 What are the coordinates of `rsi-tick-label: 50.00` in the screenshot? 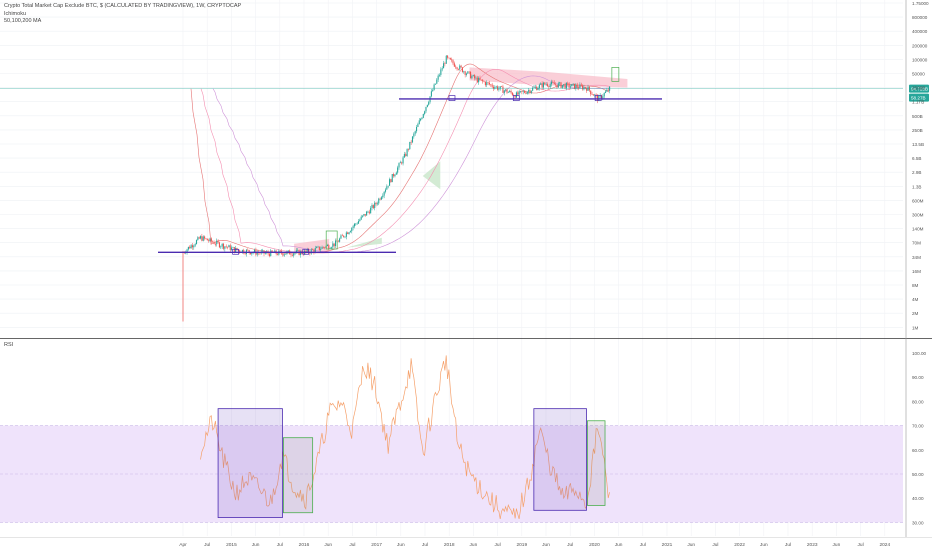 It's located at (918, 474).